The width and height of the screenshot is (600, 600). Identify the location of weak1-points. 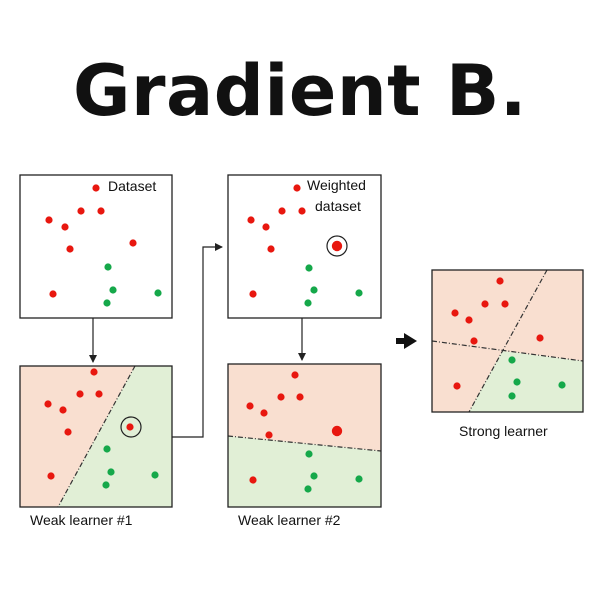
(101, 428).